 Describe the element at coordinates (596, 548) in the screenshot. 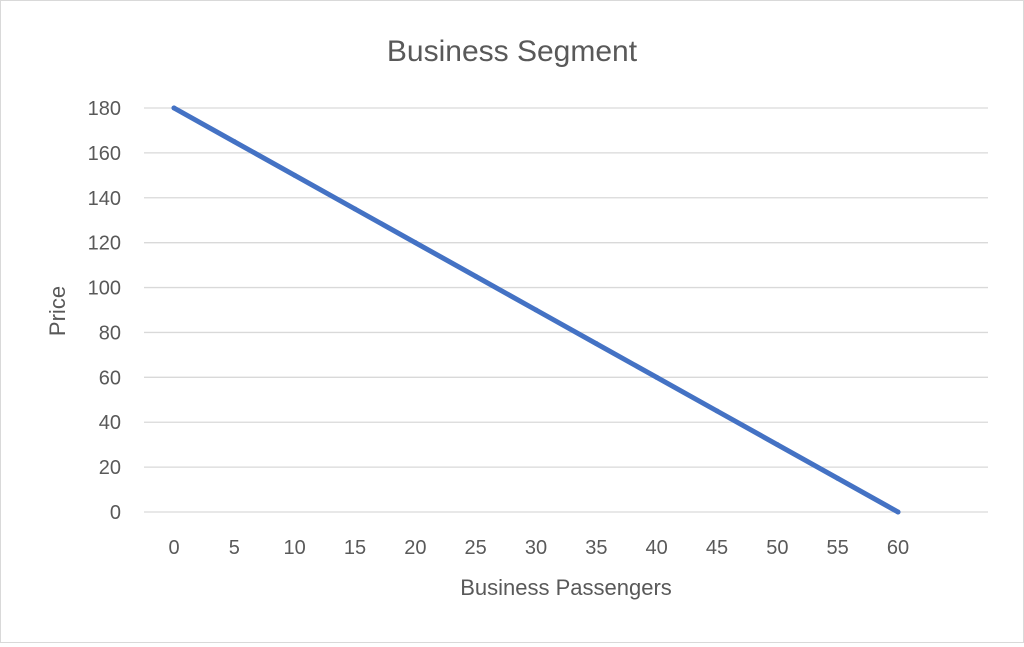

I see `x-tick-label: 35` at that location.